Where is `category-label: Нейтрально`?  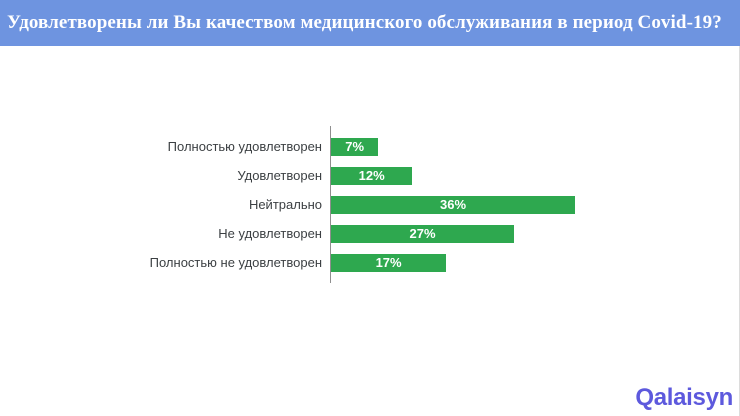 category-label: Нейтрально is located at coordinates (285, 204).